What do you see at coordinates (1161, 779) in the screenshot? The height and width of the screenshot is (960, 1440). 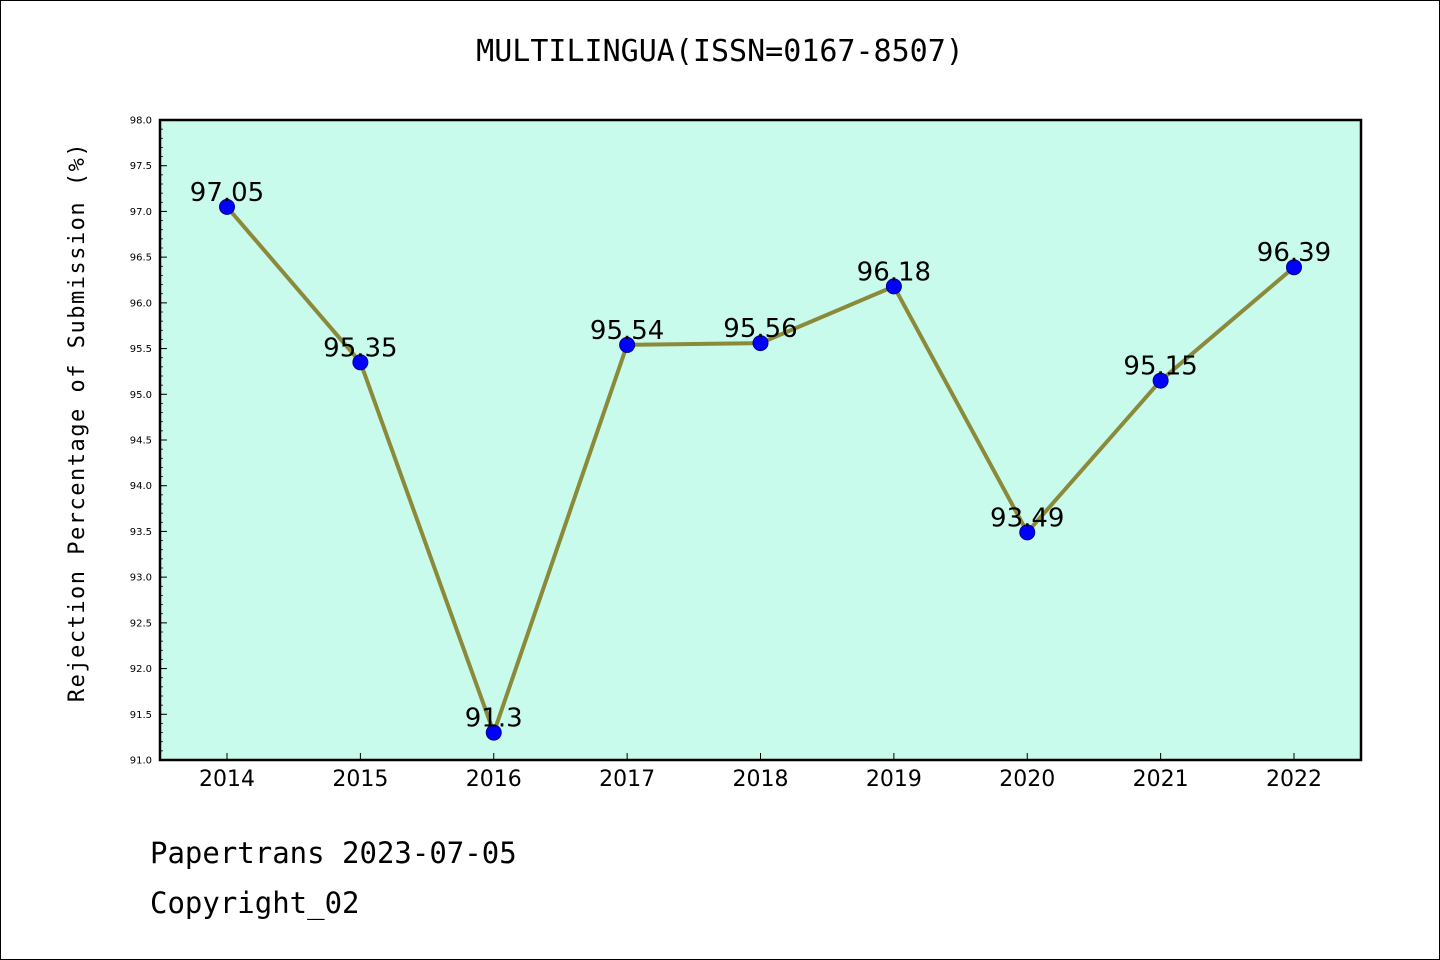 I see `x-tick-label: 2021` at bounding box center [1161, 779].